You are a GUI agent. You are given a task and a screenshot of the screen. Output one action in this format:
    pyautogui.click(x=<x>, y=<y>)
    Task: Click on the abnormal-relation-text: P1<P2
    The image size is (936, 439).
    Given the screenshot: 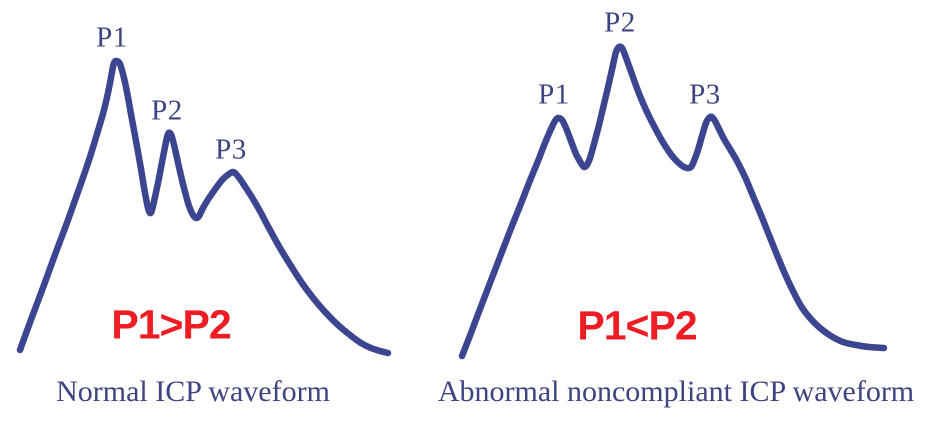 What is the action you would take?
    pyautogui.click(x=637, y=325)
    